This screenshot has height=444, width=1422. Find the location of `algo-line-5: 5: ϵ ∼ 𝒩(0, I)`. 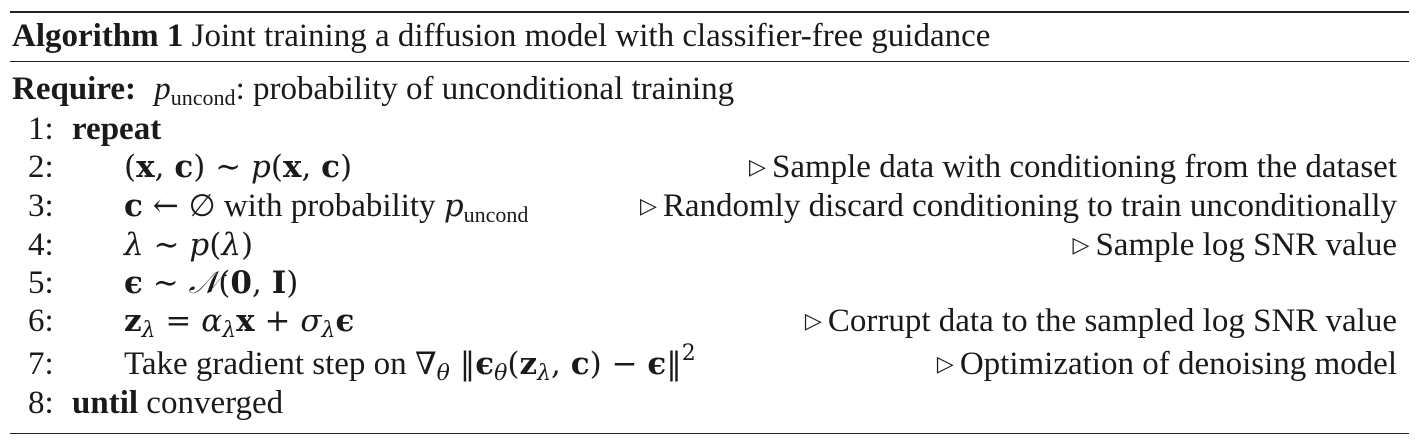

algo-line-5: 5: ϵ ∼ 𝒩(0, I) is located at coordinates (711, 283).